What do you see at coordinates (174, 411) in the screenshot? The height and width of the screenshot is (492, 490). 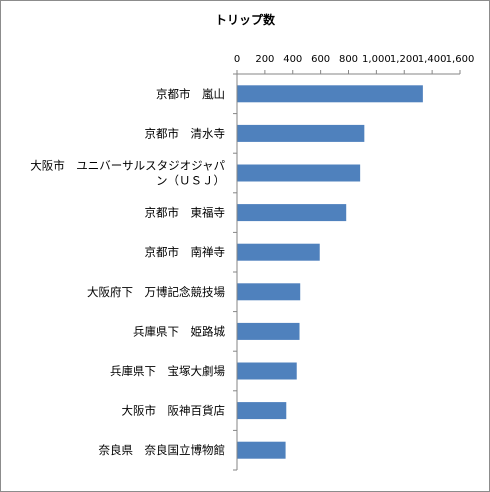 I see `category-label: 大阪市 阪神百貨店` at bounding box center [174, 411].